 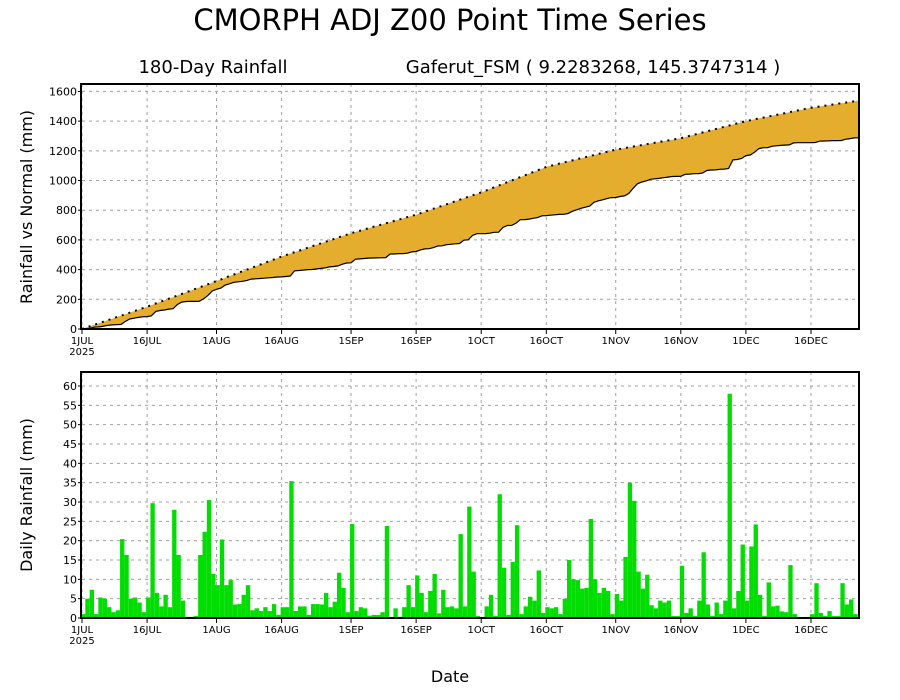 What do you see at coordinates (212, 67) in the screenshot?
I see `subtitle-left: 180-Day Rainfall` at bounding box center [212, 67].